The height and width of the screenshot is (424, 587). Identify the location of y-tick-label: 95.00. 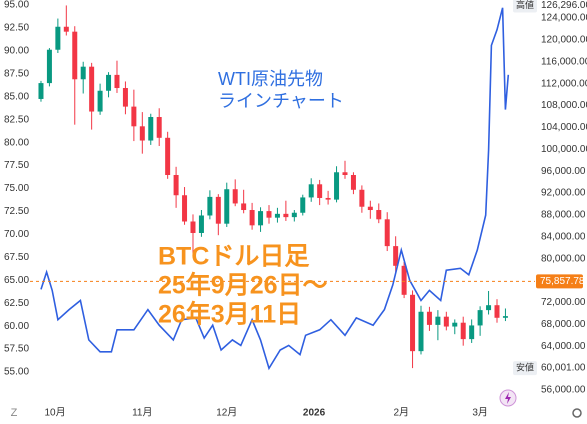
(16, 5).